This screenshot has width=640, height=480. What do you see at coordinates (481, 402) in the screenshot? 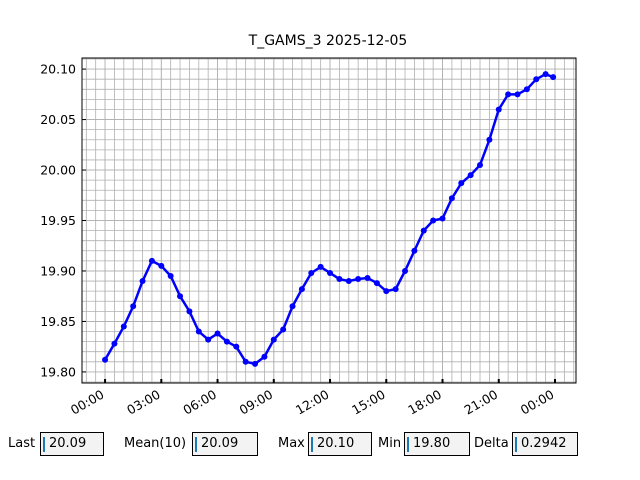
I see `x-tick-label: 21:00` at bounding box center [481, 402].